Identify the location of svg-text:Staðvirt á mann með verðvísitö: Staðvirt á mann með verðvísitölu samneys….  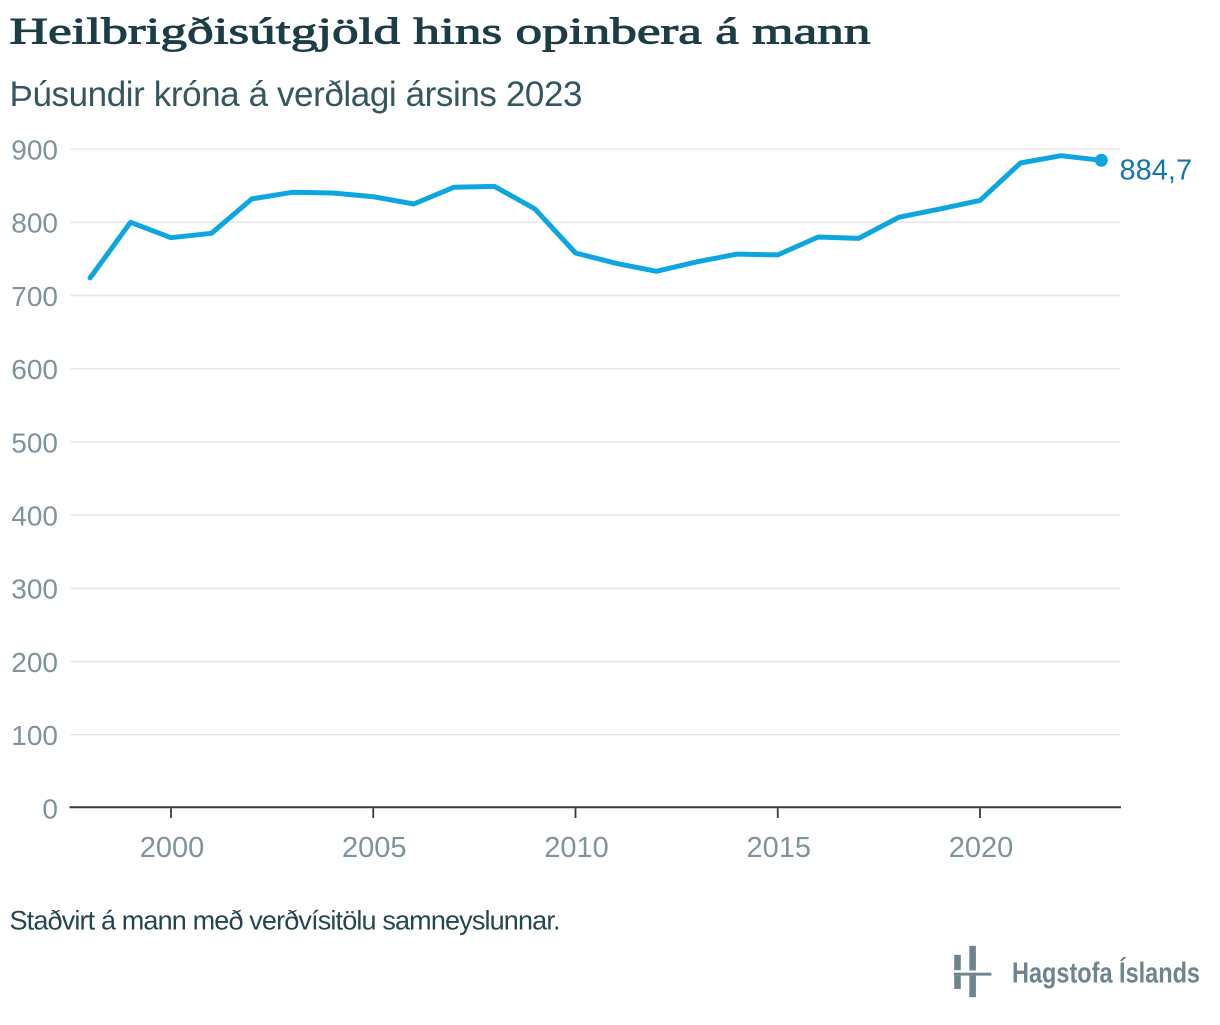
(285, 921).